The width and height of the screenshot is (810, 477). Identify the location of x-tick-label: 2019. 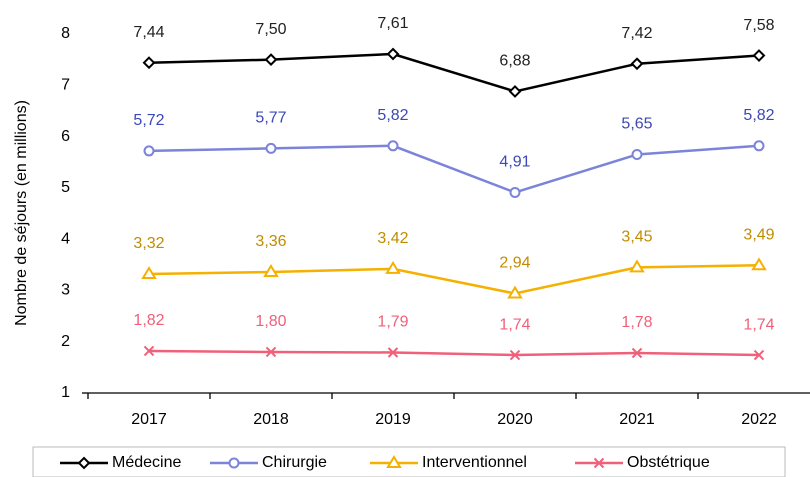
(393, 419).